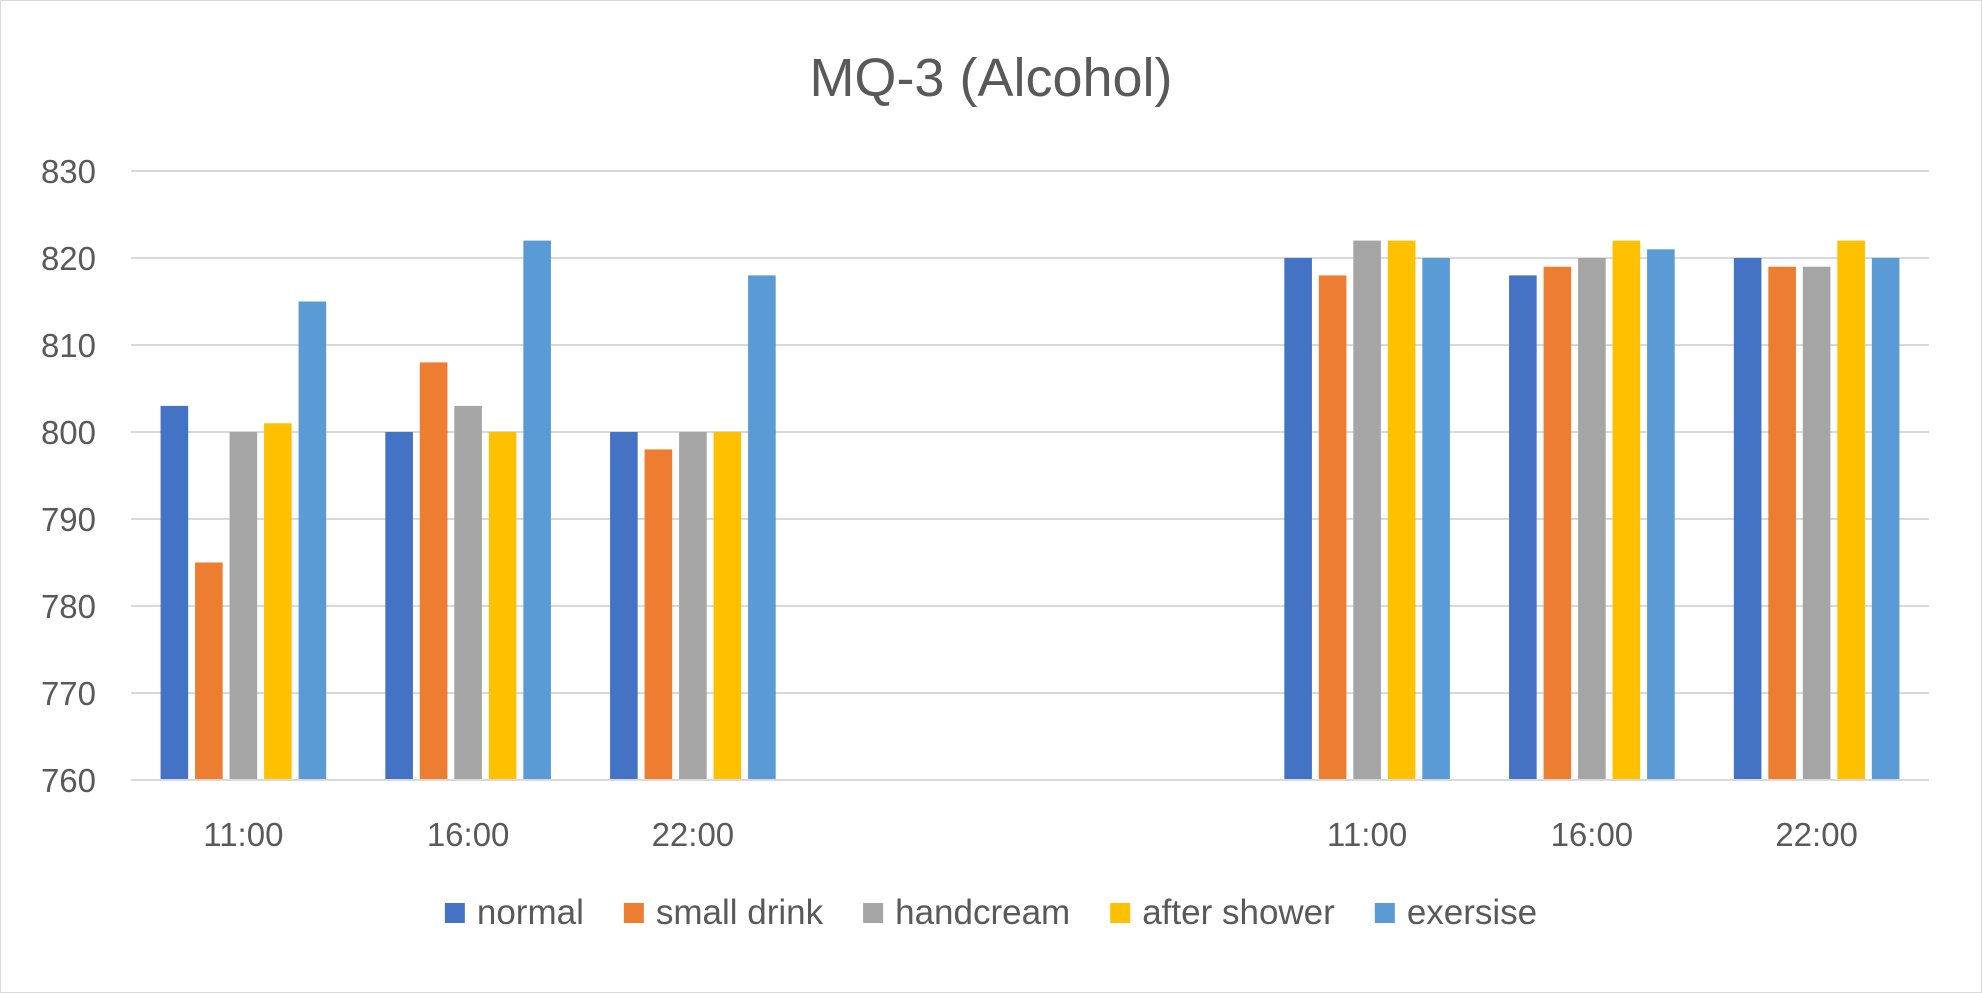 The width and height of the screenshot is (1982, 993). I want to click on legend-label: exersise, so click(1472, 912).